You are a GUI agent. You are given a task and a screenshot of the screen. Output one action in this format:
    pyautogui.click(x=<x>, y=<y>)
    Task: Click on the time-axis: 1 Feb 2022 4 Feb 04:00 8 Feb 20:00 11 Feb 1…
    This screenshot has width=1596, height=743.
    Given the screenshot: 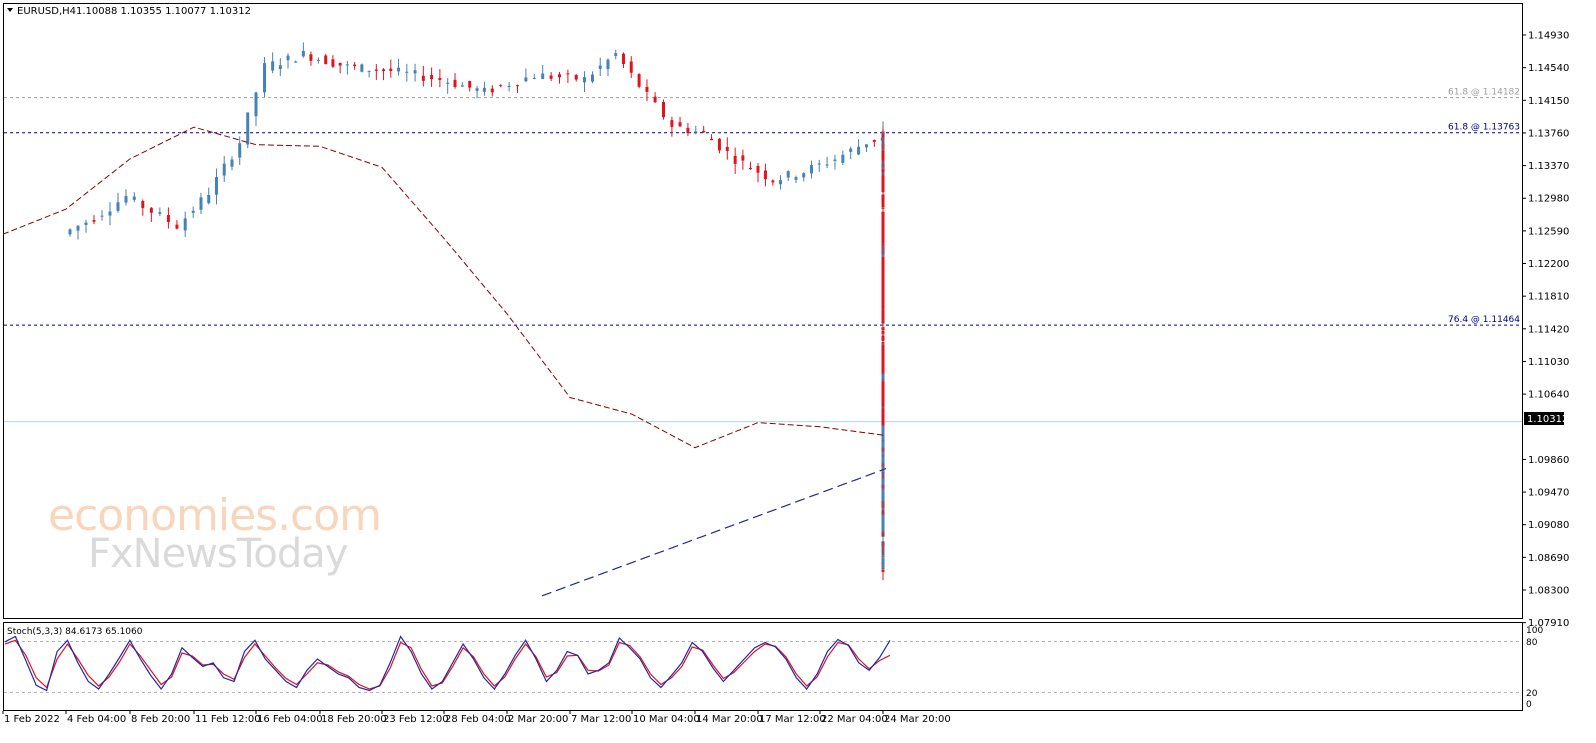 What is the action you would take?
    pyautogui.click(x=476, y=718)
    